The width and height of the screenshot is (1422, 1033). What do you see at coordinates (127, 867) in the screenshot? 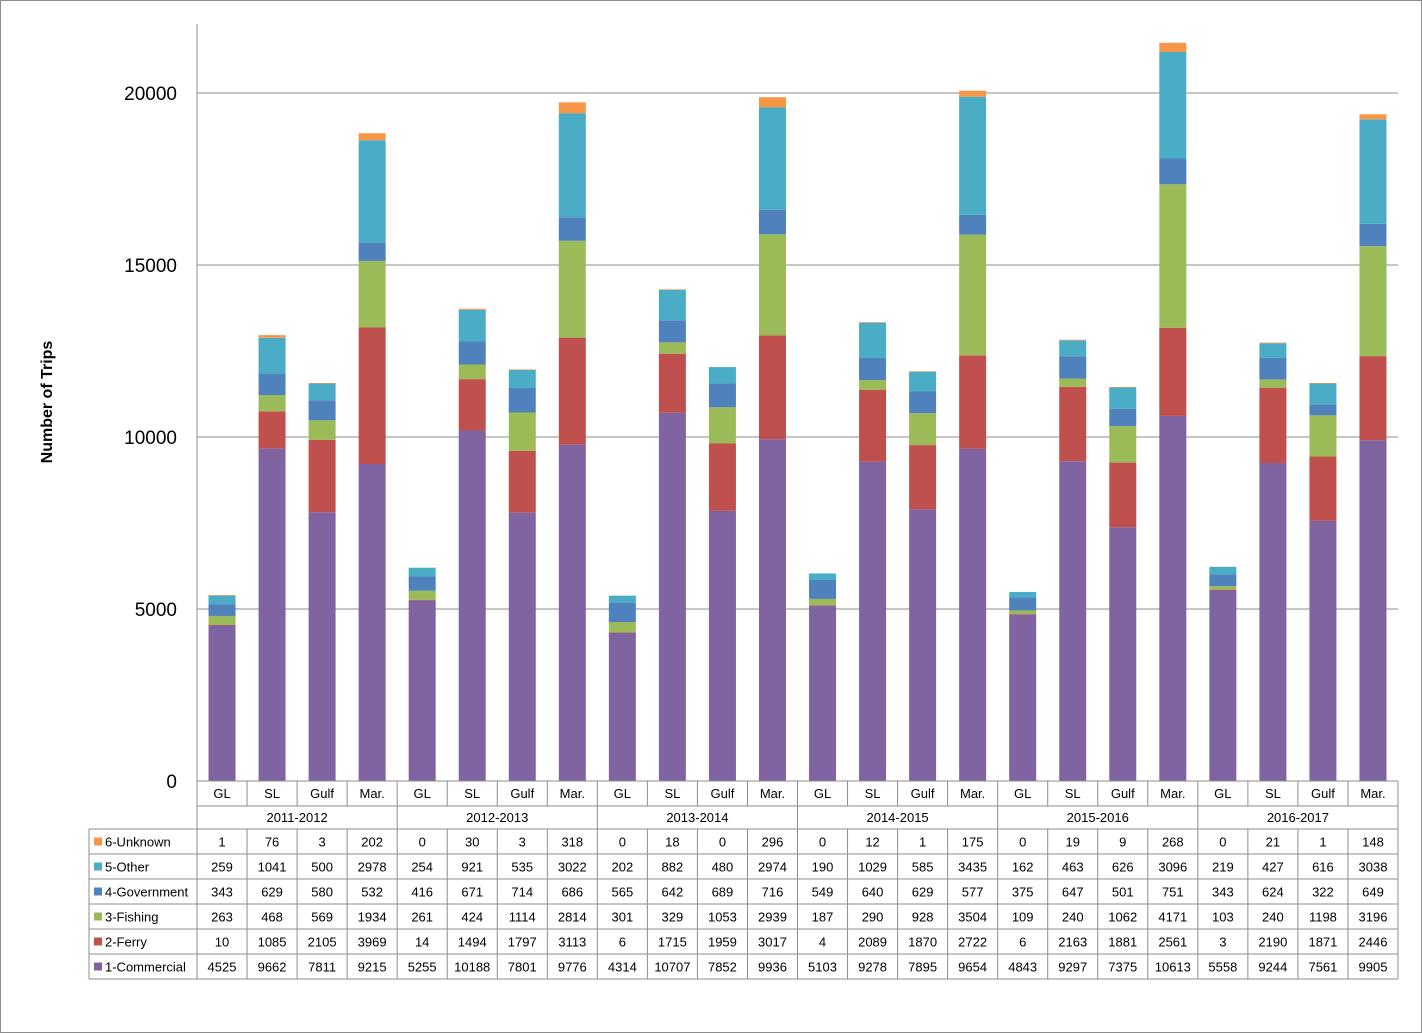
I see `legend-label: 5-Other` at bounding box center [127, 867].